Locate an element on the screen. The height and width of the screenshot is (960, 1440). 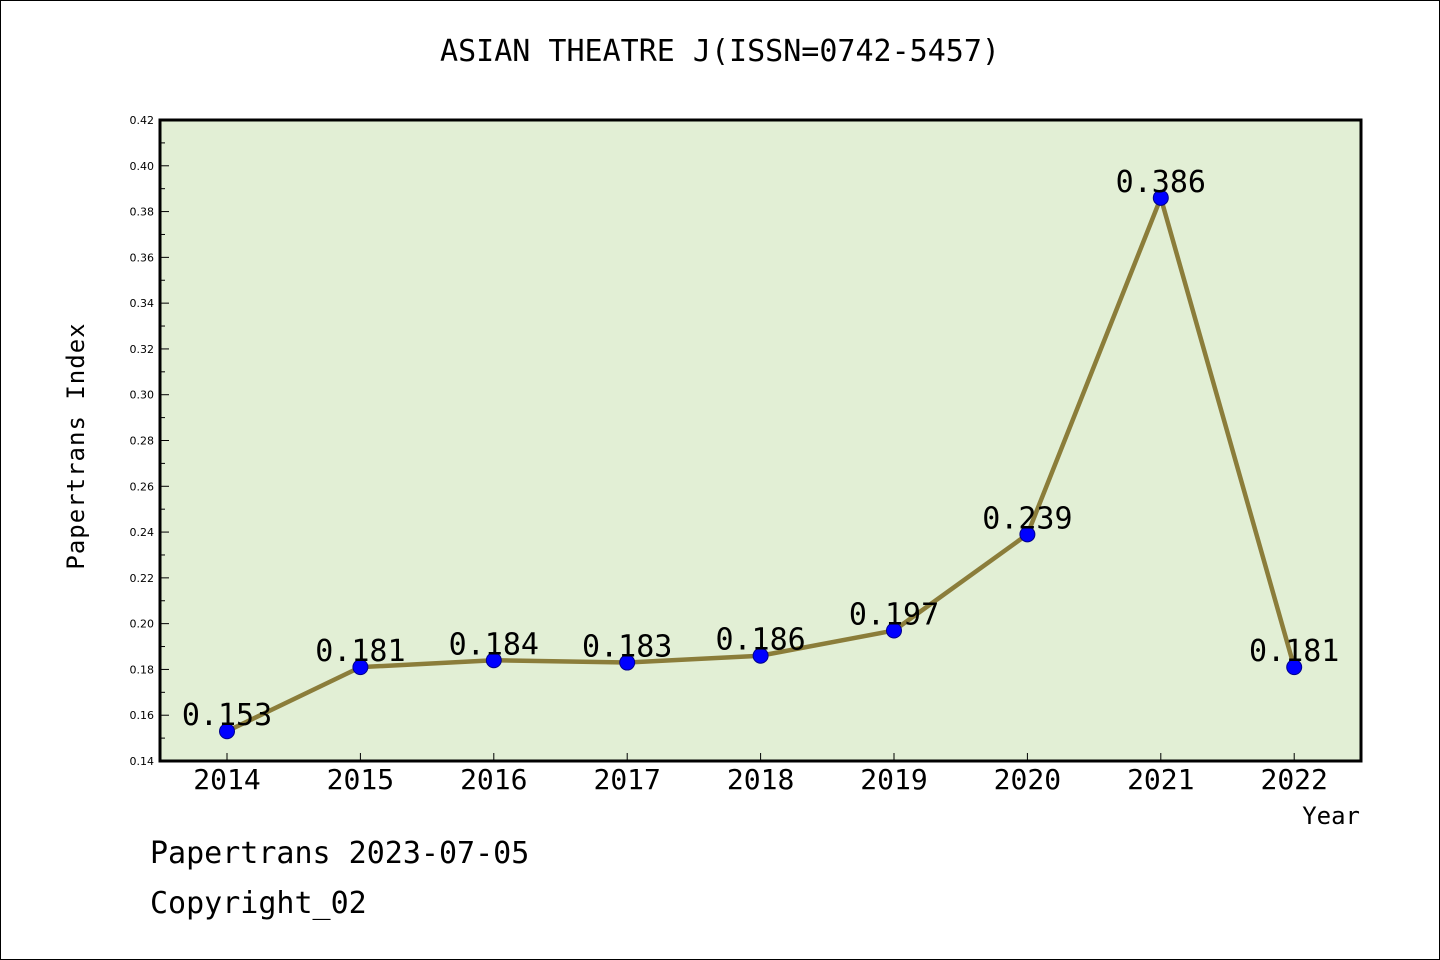
x-tick-label: 2021 is located at coordinates (1160, 779).